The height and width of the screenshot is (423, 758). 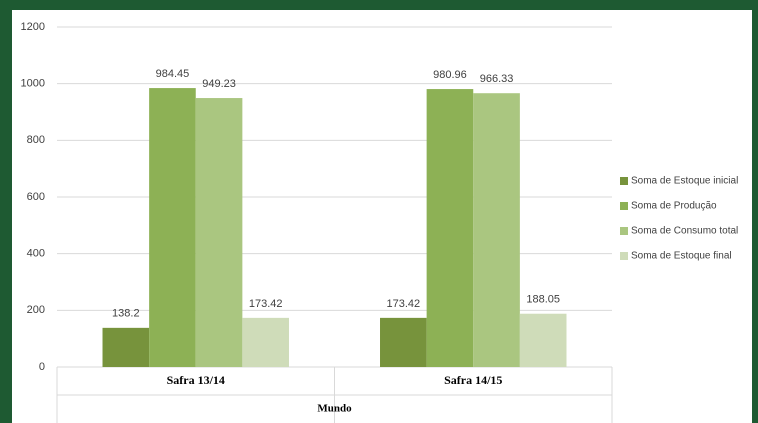 What do you see at coordinates (36, 310) in the screenshot?
I see `y-tick-label: 200` at bounding box center [36, 310].